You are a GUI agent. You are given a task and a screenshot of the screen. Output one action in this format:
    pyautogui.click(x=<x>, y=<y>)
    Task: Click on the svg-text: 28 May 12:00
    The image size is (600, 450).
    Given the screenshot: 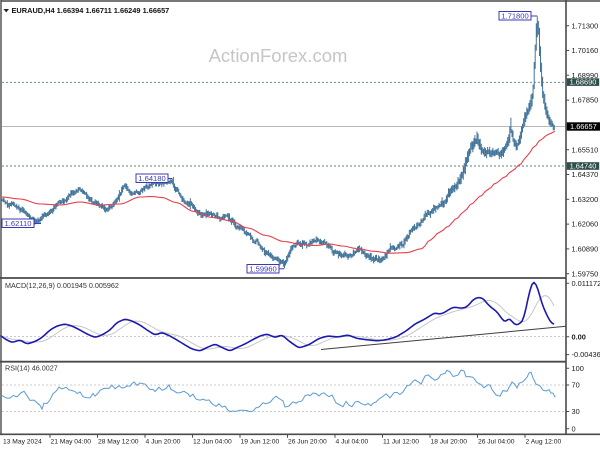 What is the action you would take?
    pyautogui.click(x=118, y=441)
    